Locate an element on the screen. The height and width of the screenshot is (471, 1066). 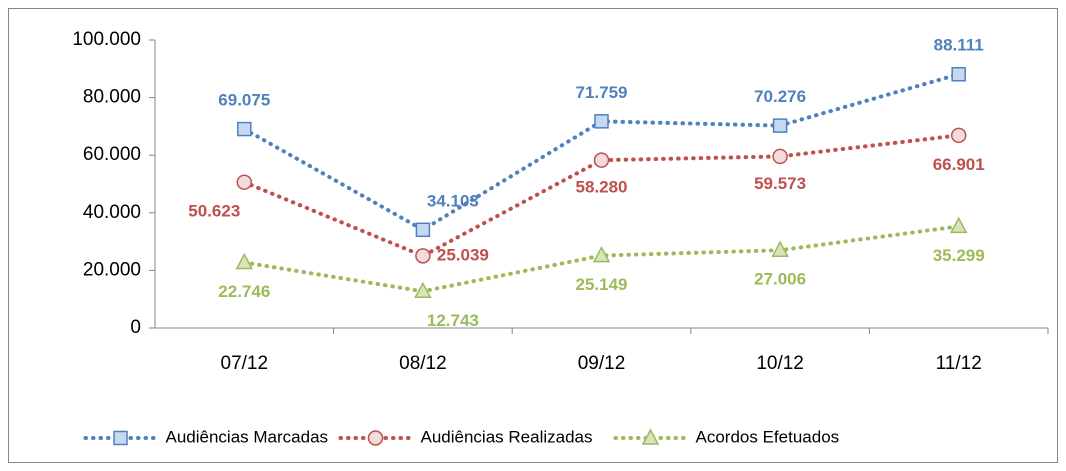
y-tick-label: 40.000 is located at coordinates (112, 212).